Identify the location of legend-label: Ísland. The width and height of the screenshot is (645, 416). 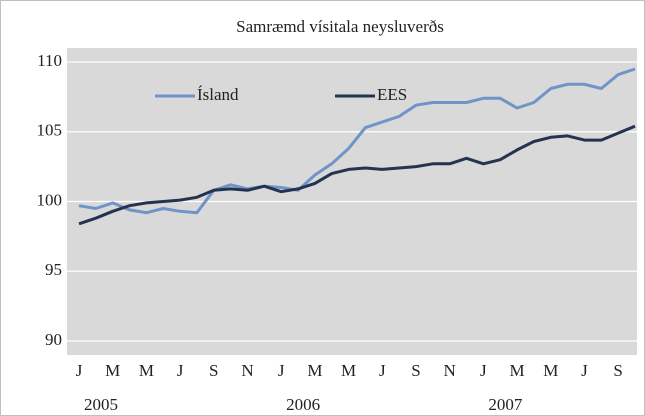
(218, 94).